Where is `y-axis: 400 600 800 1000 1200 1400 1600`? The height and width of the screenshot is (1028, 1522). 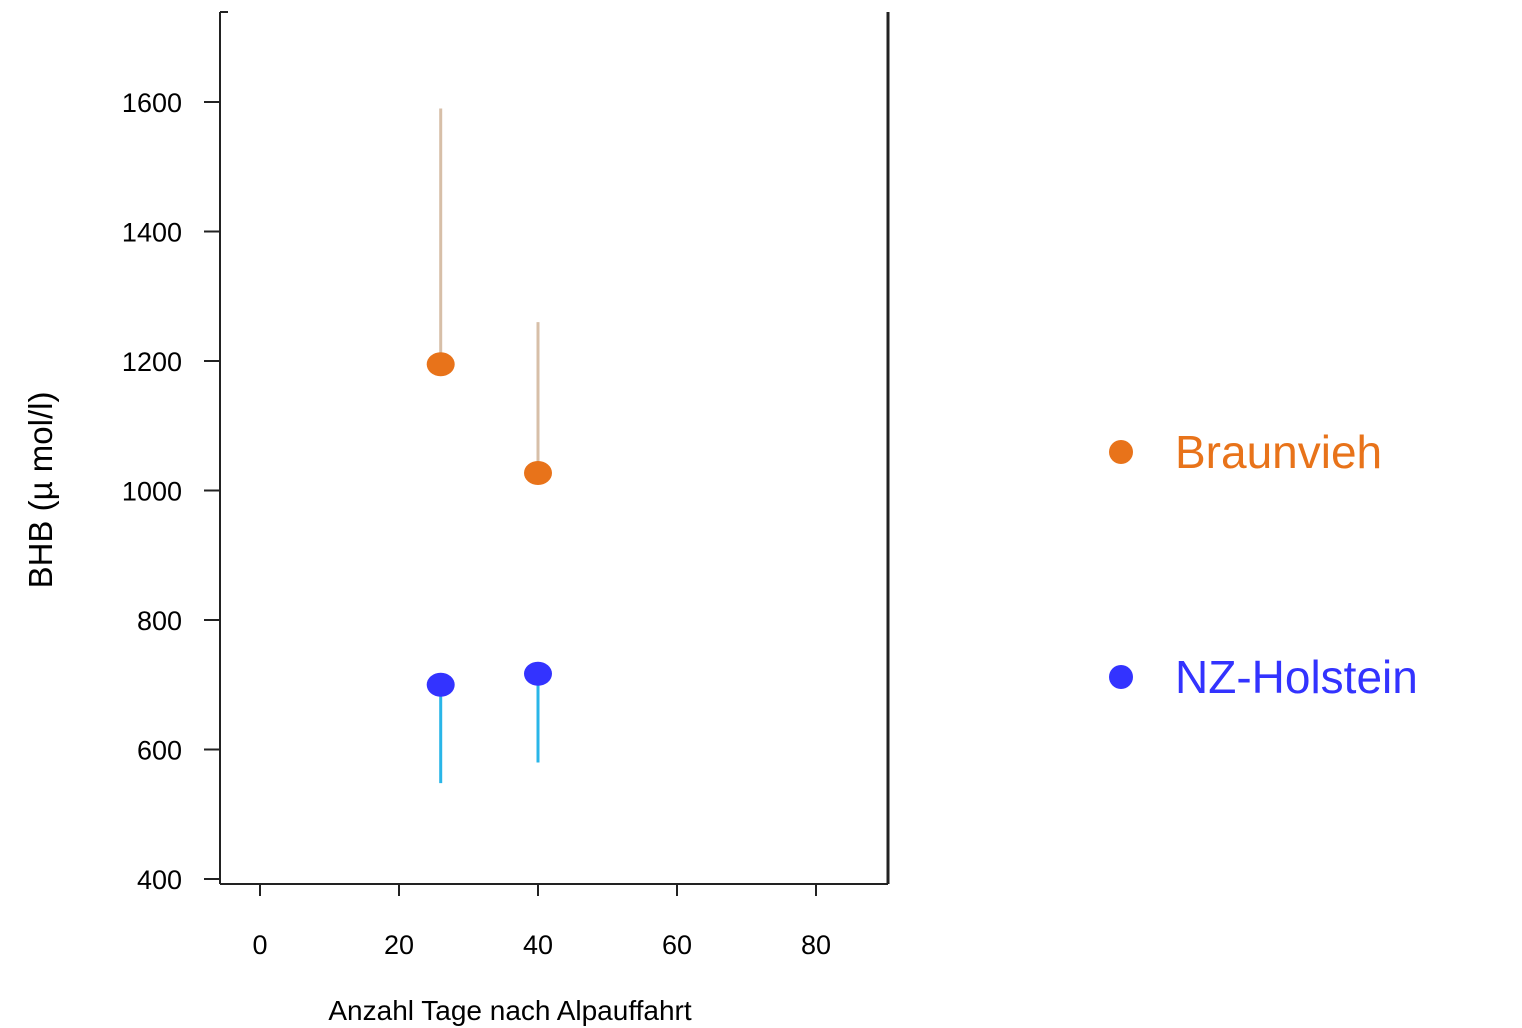
y-axis: 400 600 800 1000 1200 1400 1600 is located at coordinates (171, 491).